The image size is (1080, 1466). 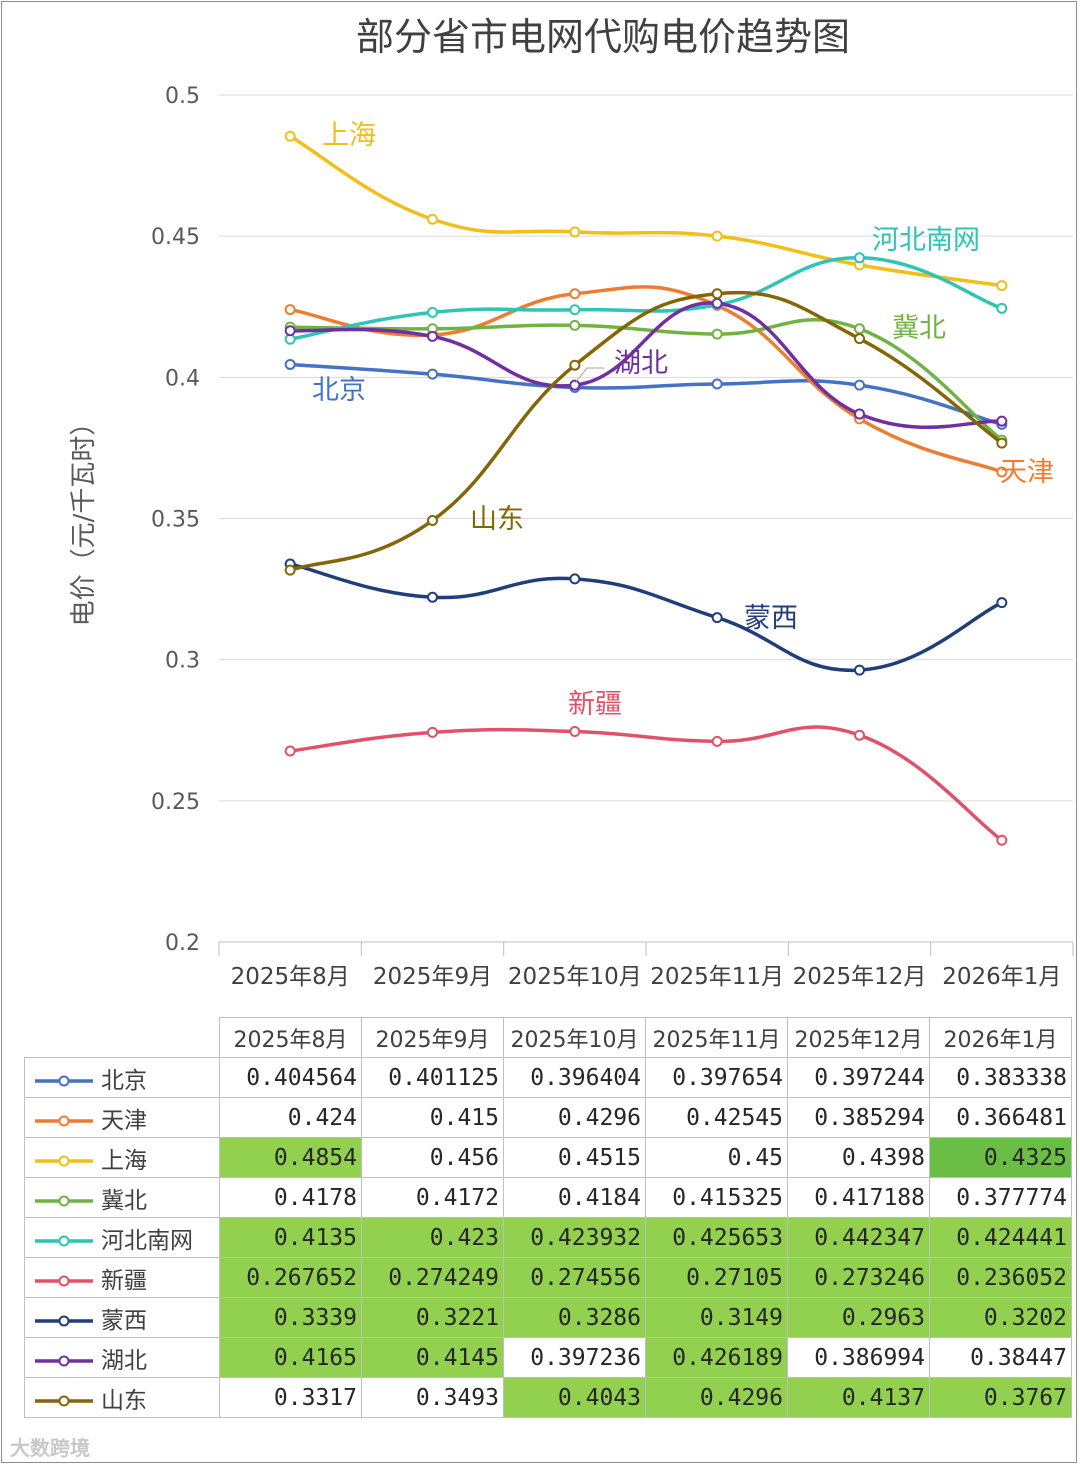 I want to click on table-cell: 0.404564, so click(x=290, y=1077).